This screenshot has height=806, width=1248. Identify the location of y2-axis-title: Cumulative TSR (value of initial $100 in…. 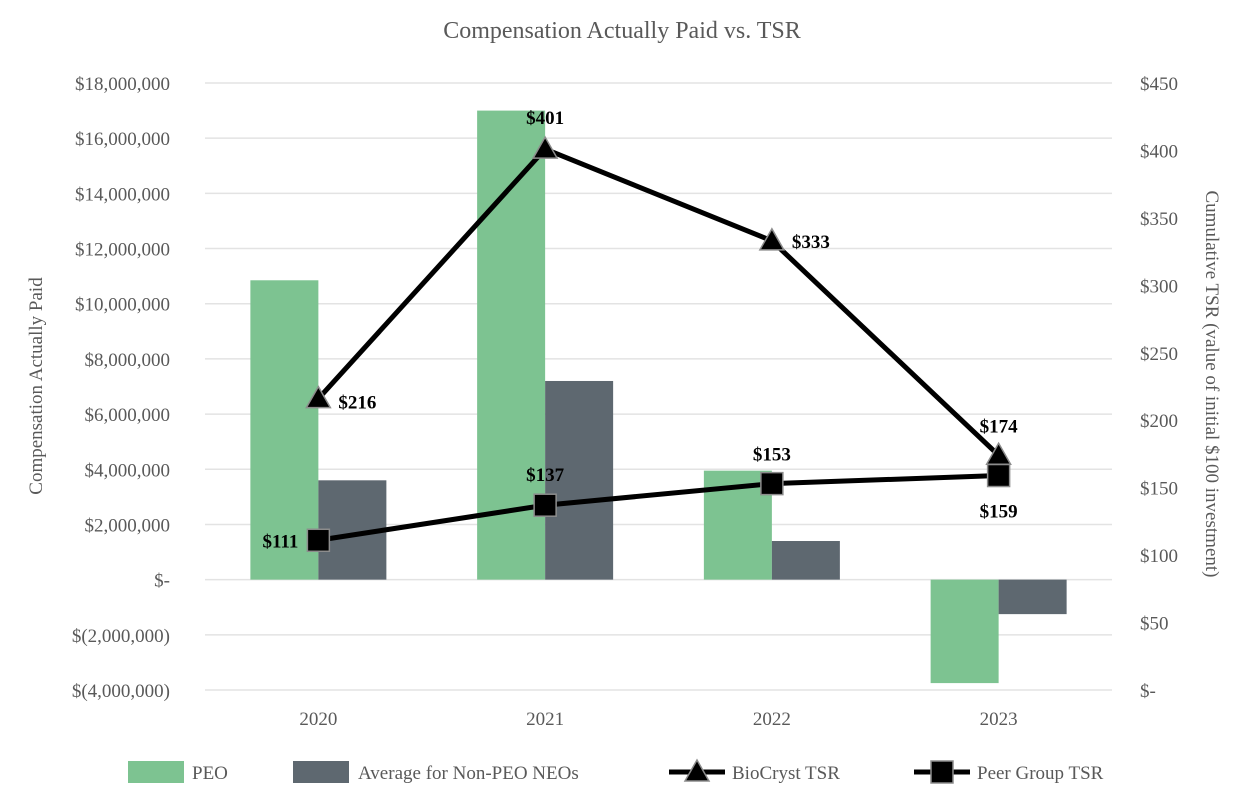
(1211, 384).